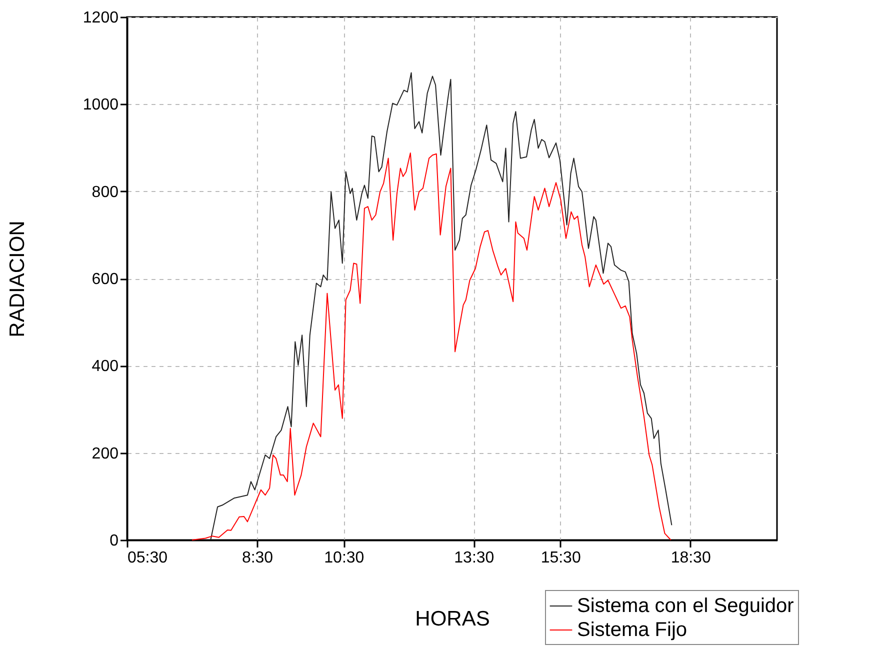 This screenshot has width=879, height=650. I want to click on y-tick-label: 800, so click(105, 192).